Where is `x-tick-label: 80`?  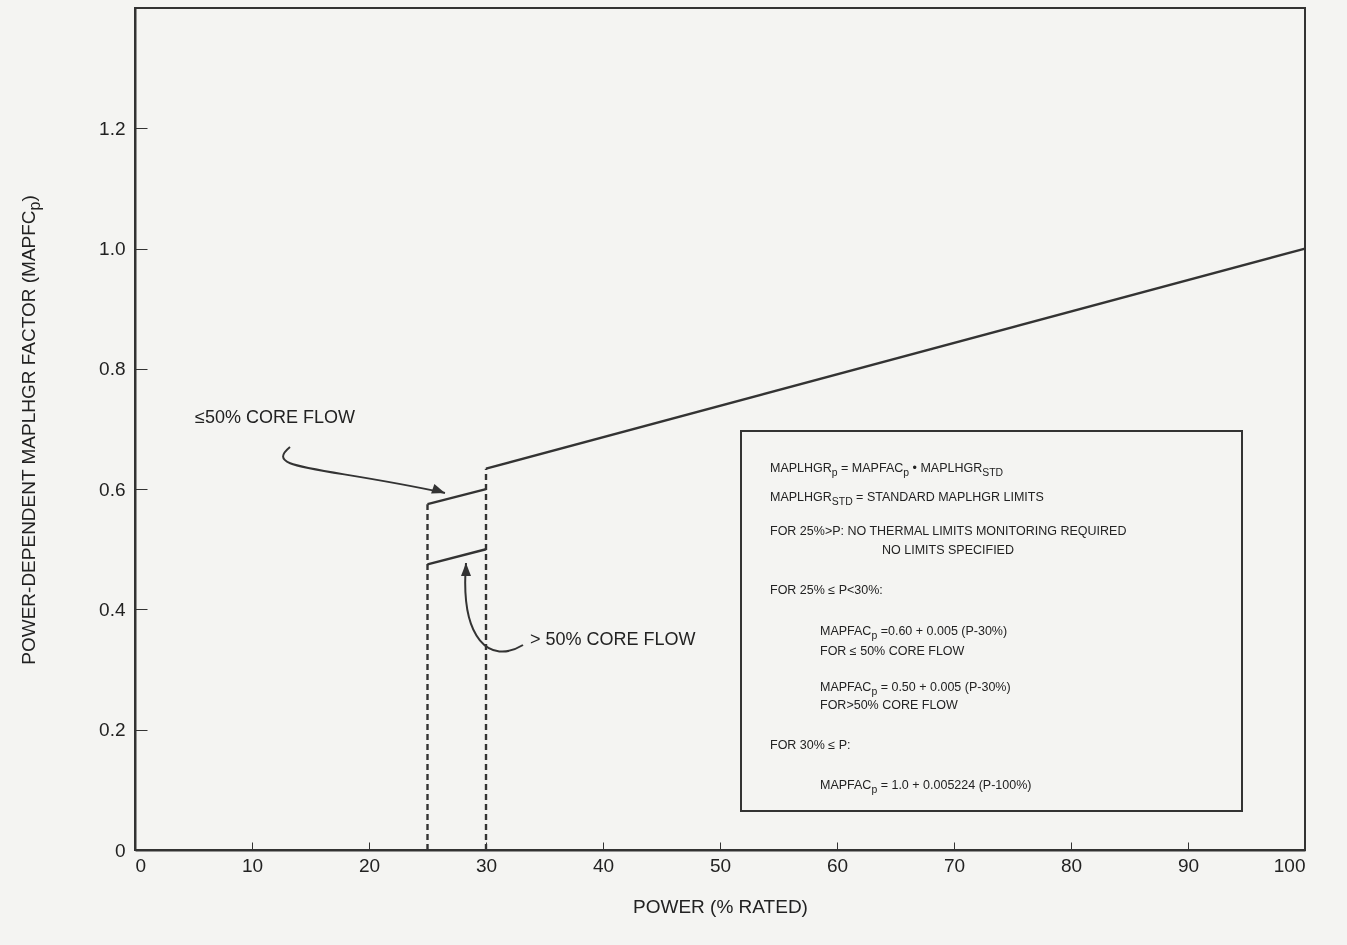 x-tick-label: 80 is located at coordinates (1071, 865).